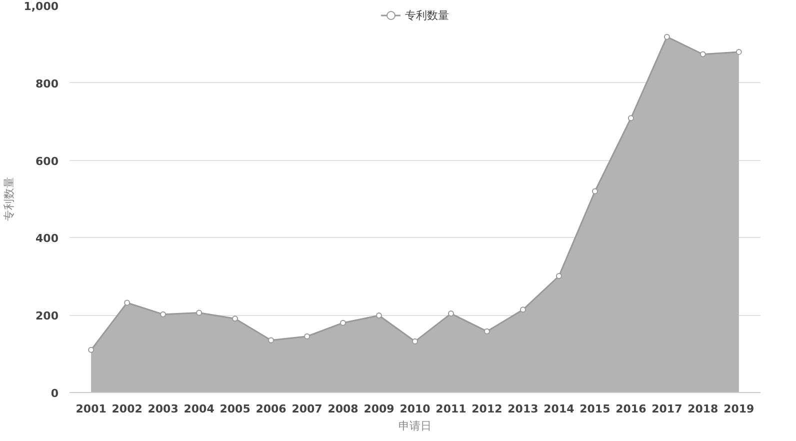  What do you see at coordinates (41, 6) in the screenshot?
I see `y-tick-label: 1,000` at bounding box center [41, 6].